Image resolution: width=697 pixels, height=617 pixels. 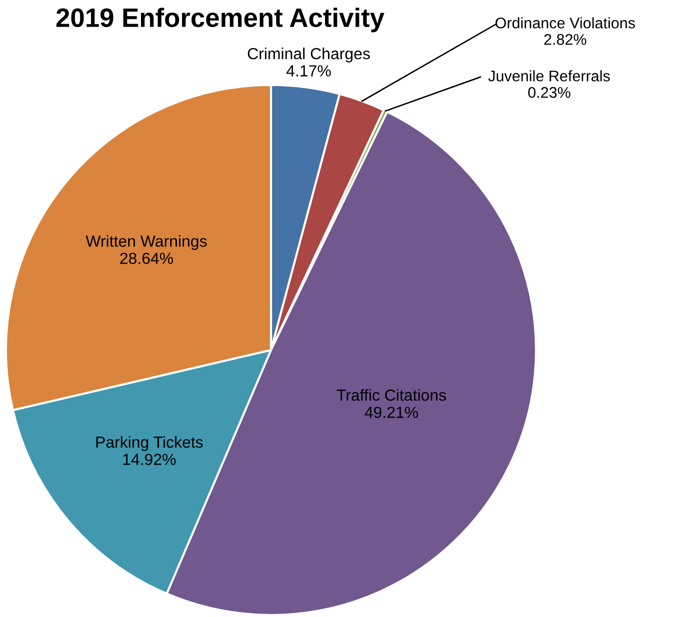 What do you see at coordinates (391, 395) in the screenshot?
I see `slice-label: Traffic Citations` at bounding box center [391, 395].